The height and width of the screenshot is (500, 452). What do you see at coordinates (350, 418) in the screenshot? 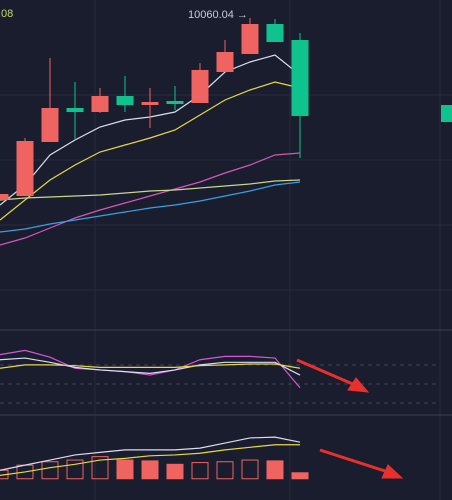
I see `arrows` at bounding box center [350, 418].